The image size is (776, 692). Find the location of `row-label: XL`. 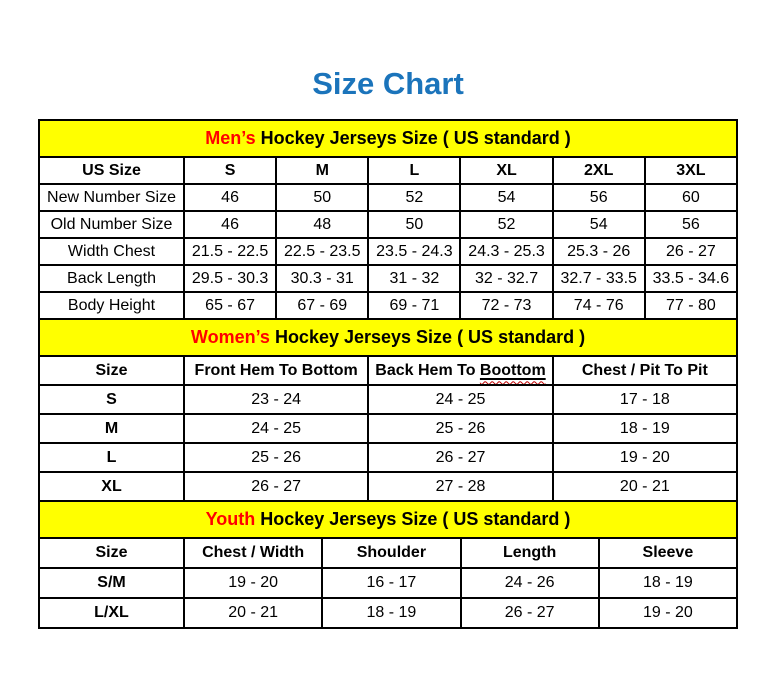

row-label: XL is located at coordinates (111, 486).